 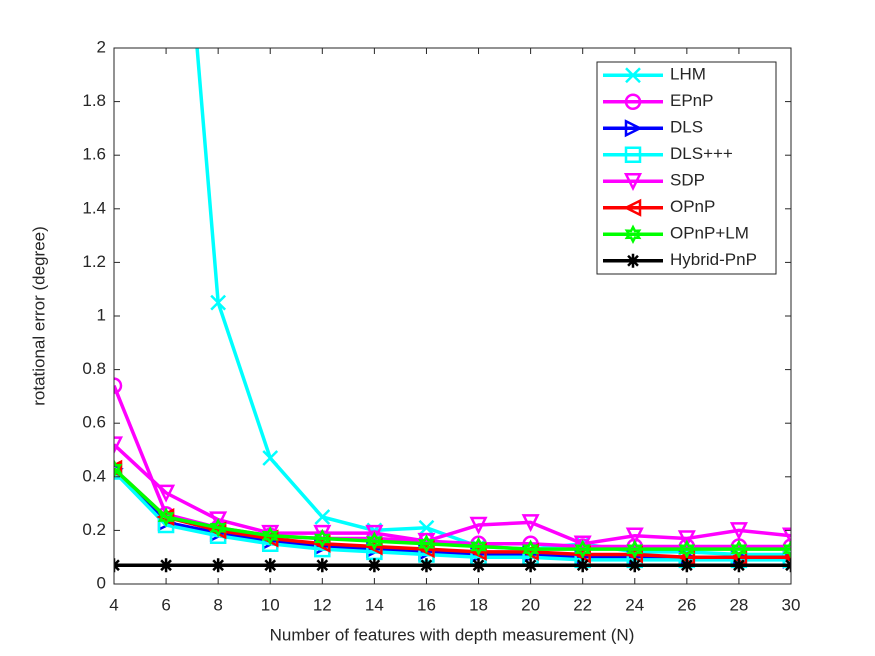 What do you see at coordinates (691, 100) in the screenshot?
I see `legend-label: EPnP` at bounding box center [691, 100].